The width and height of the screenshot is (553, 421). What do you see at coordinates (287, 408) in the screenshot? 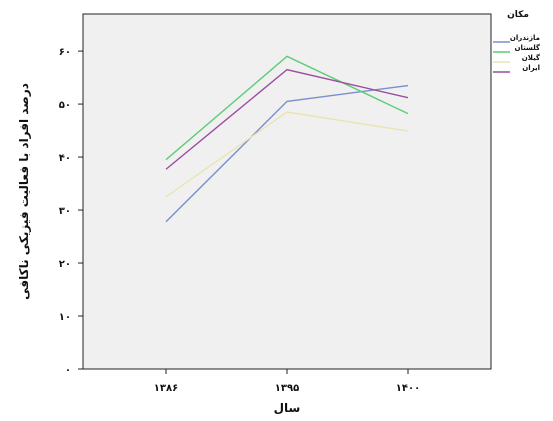
I see `x-axis-title: سال` at bounding box center [287, 408].